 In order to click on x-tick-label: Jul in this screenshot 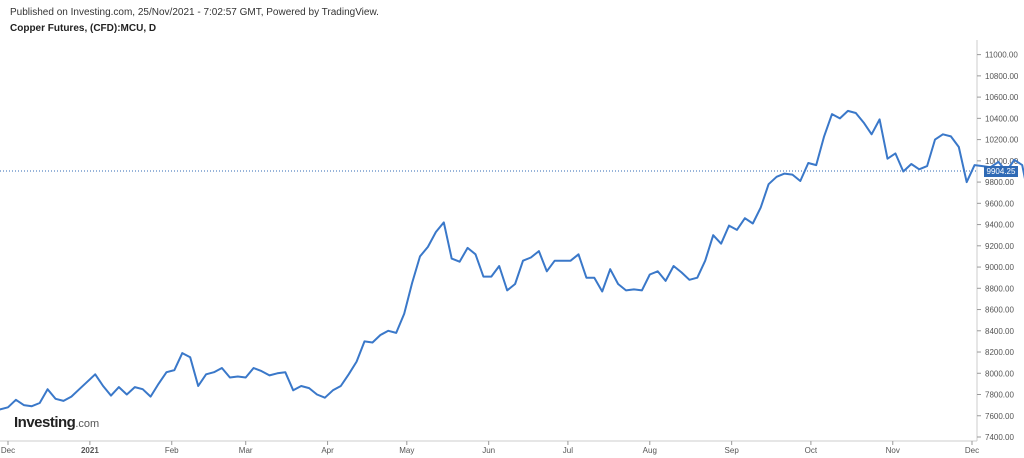, I will do `click(568, 450)`.